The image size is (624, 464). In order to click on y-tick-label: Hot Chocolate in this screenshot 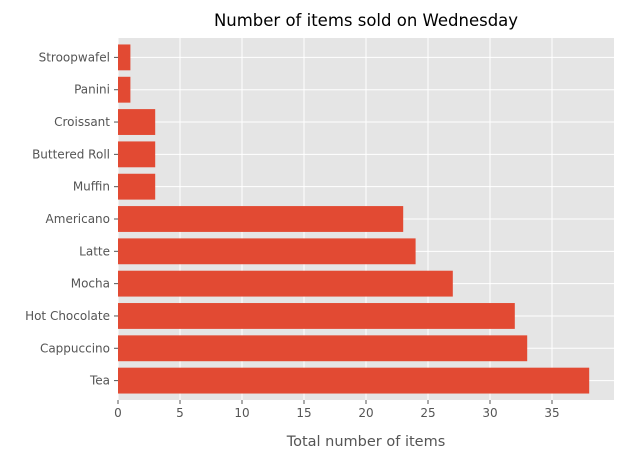, I will do `click(67, 316)`.